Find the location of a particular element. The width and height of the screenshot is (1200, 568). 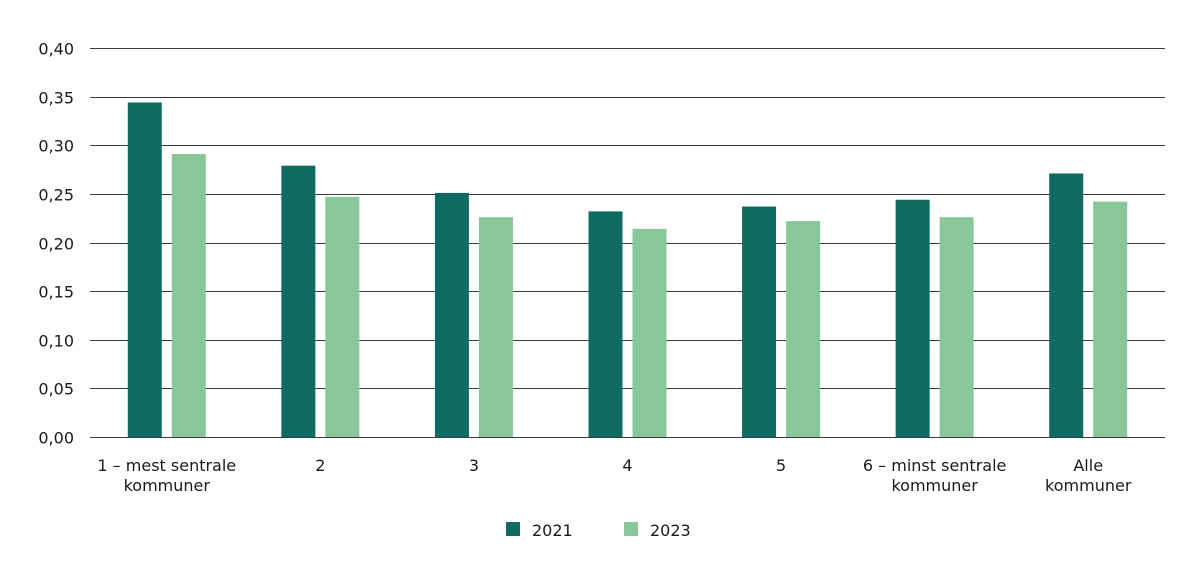

y-tick-label: 0,30 is located at coordinates (56, 146).